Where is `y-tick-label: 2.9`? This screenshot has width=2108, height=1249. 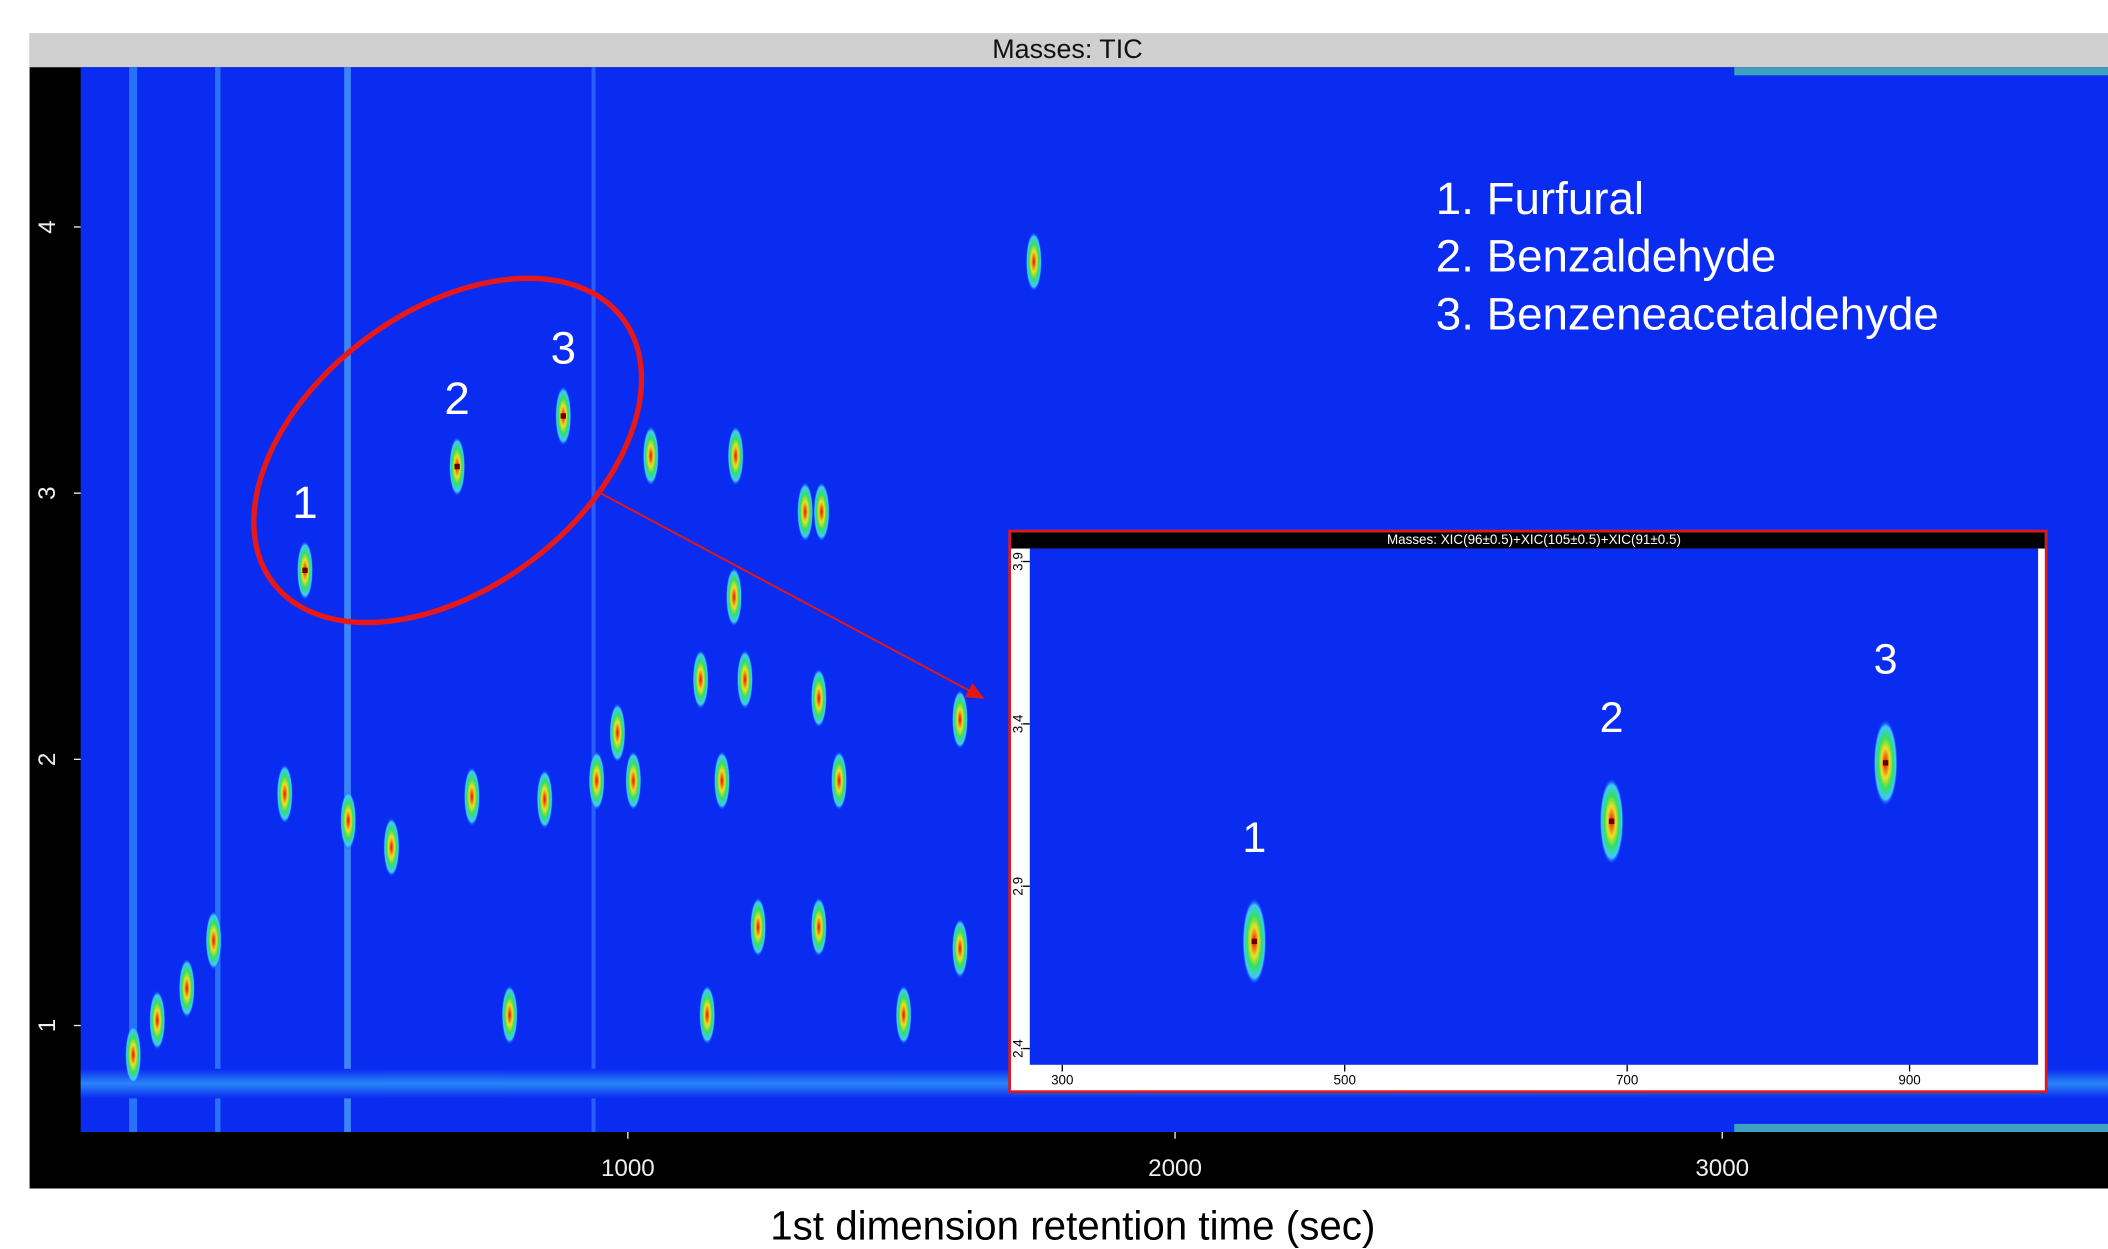
y-tick-label: 2.9 is located at coordinates (1018, 886).